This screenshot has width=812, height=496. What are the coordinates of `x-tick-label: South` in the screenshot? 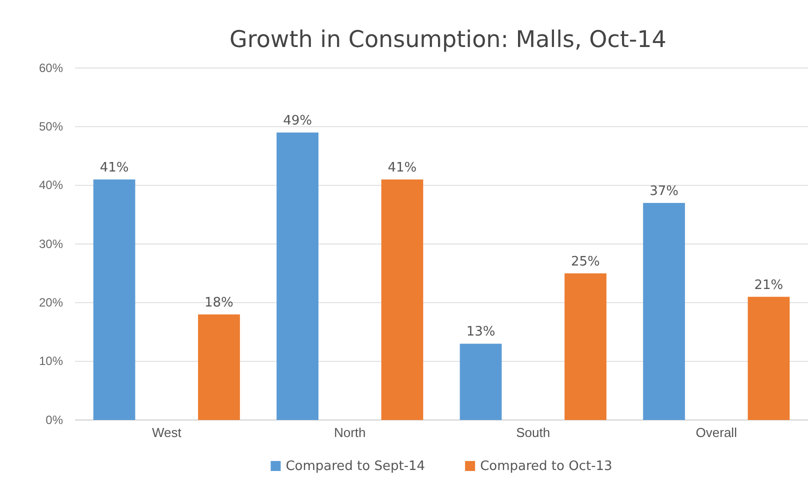 It's located at (533, 432).